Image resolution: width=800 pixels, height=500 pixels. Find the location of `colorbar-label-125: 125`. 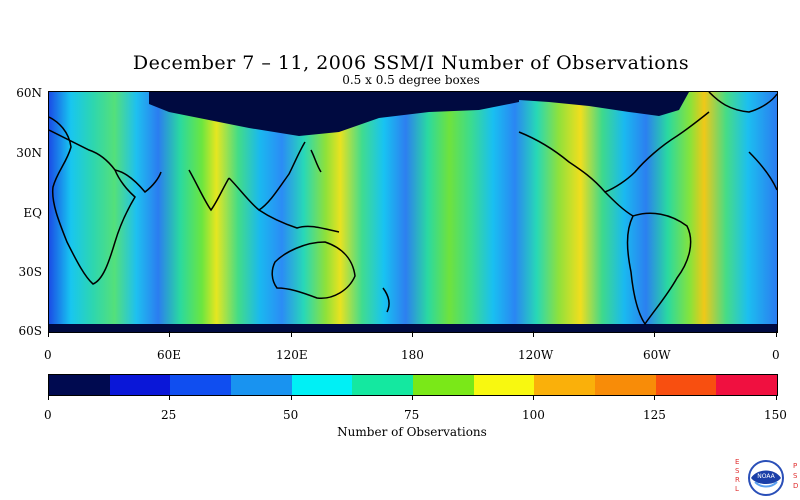

colorbar-label-125: 125 is located at coordinates (654, 415).